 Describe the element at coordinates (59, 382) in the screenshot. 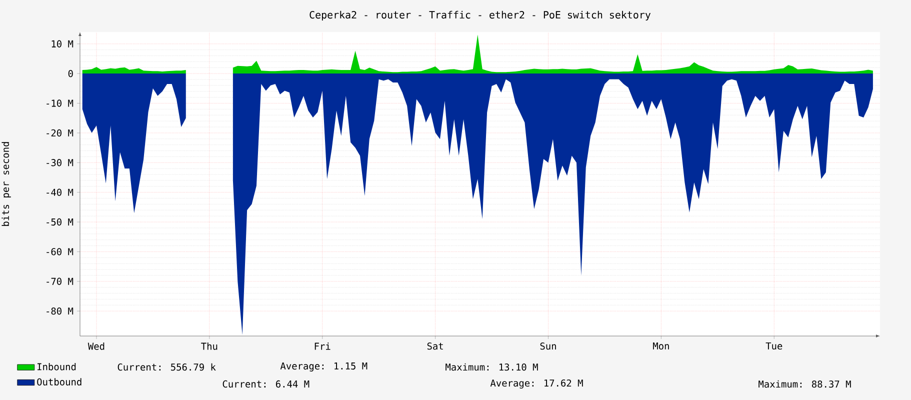

I see `legend-label: Outbound` at that location.